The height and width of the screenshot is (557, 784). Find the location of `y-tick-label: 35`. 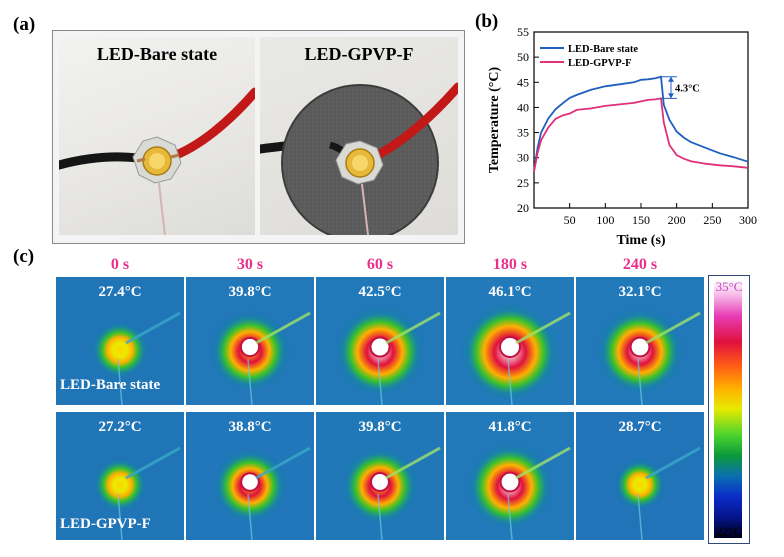

y-tick-label: 35 is located at coordinates (523, 133).